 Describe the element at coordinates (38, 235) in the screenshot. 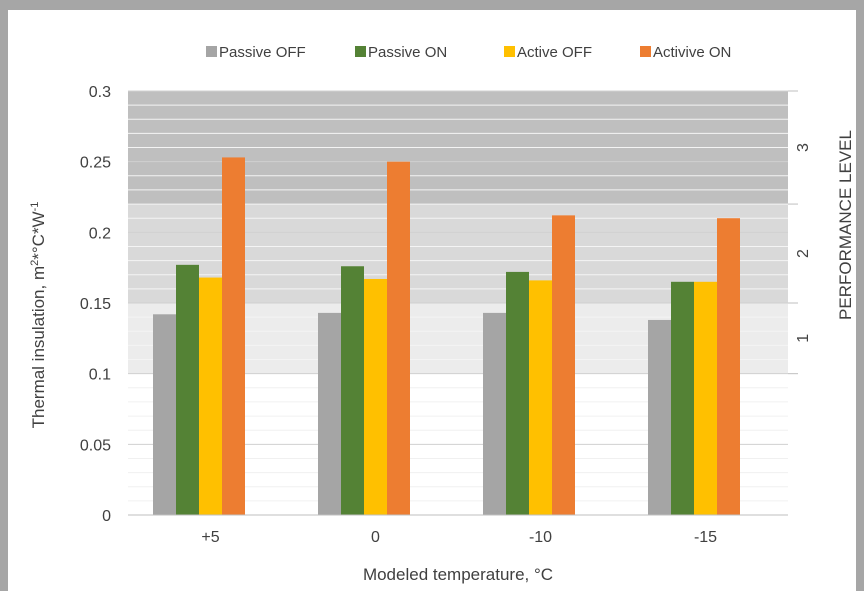

I see `y-axis-title-mid: *°C*W` at that location.